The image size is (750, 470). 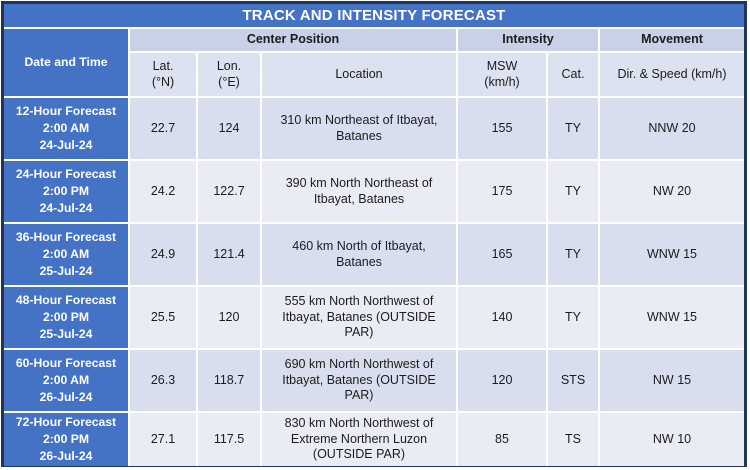 What do you see at coordinates (163, 81) in the screenshot?
I see `header-lat-unit: (°N)` at bounding box center [163, 81].